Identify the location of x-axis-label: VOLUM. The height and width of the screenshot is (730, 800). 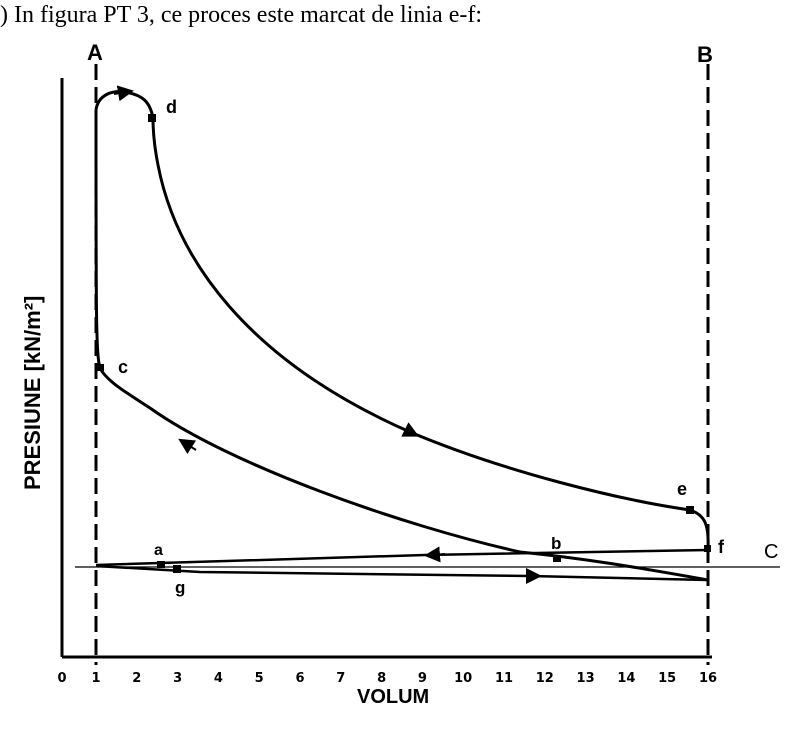
(393, 697).